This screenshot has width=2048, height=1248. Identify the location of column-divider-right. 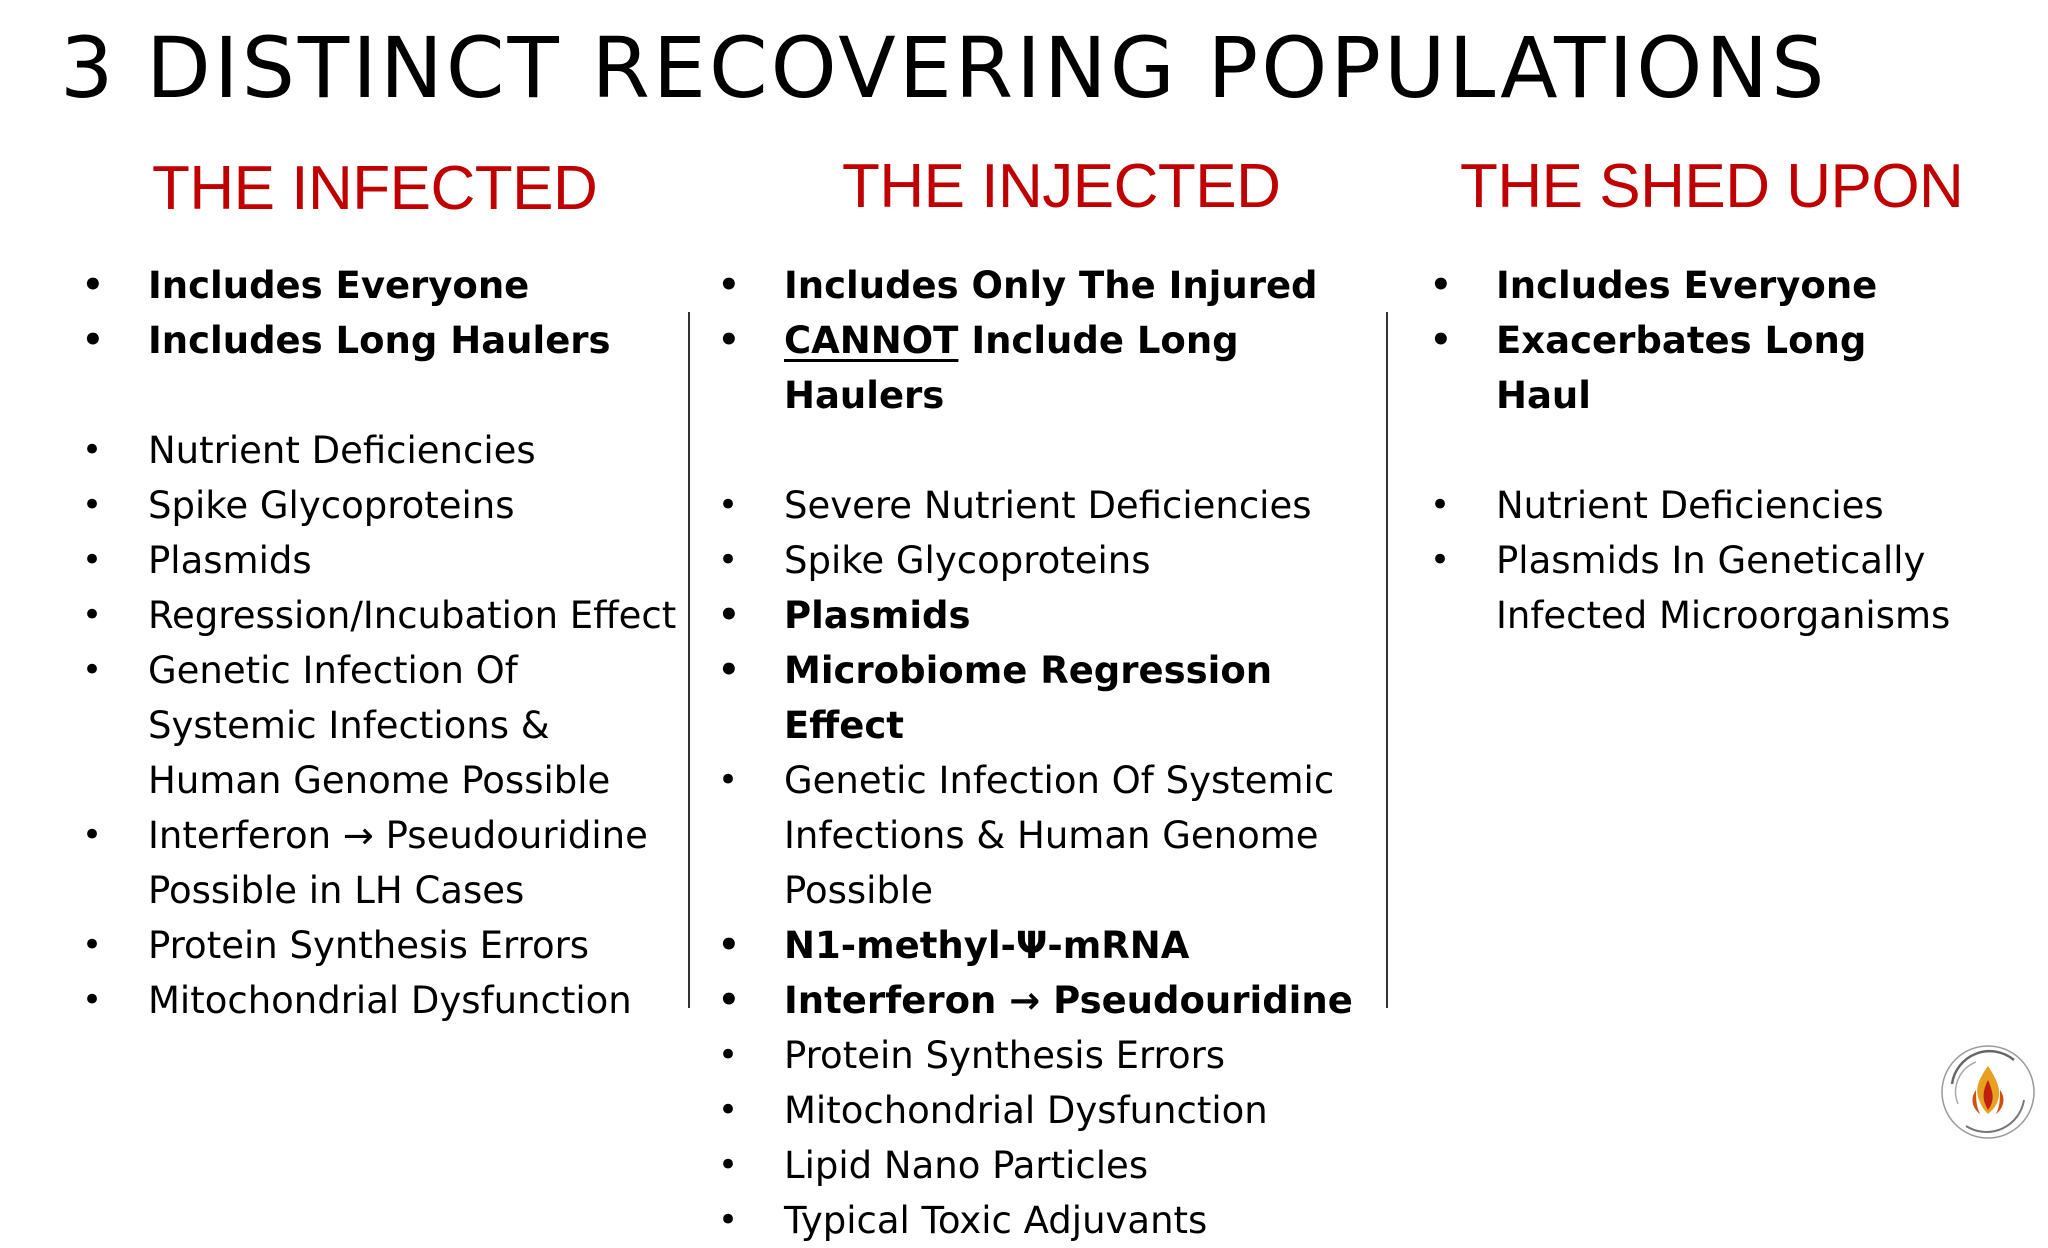
(1387, 660).